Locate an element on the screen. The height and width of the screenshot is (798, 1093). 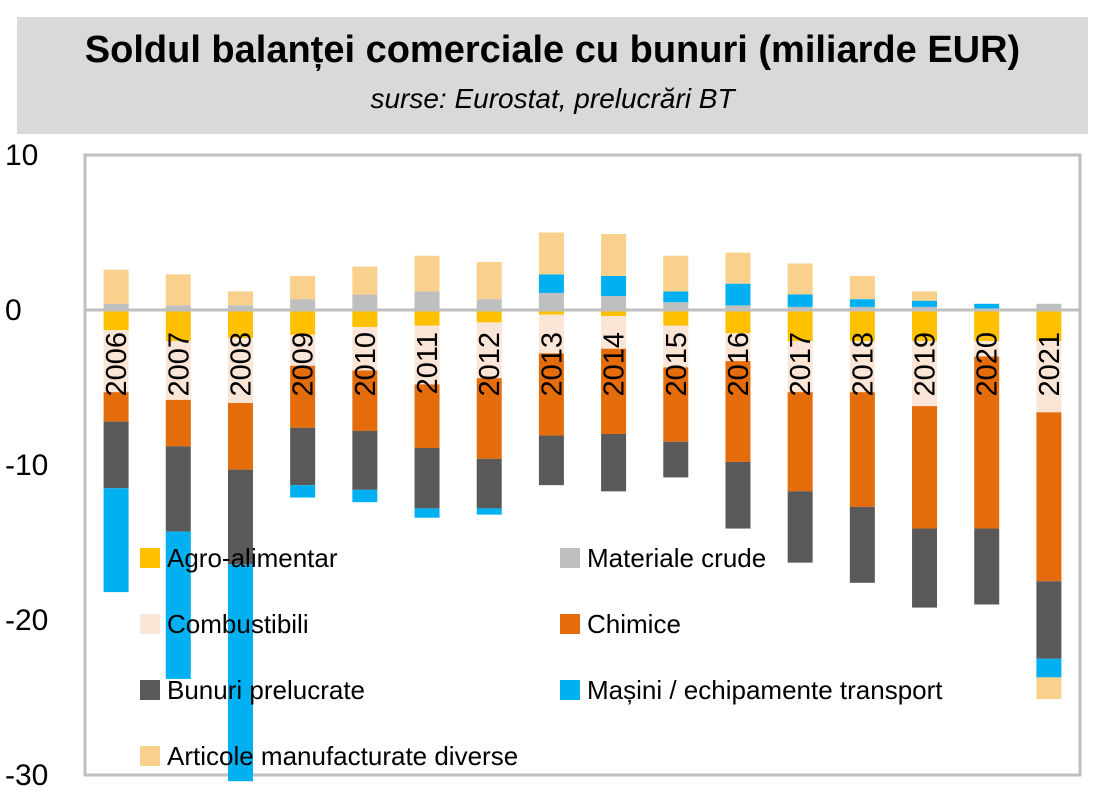
x-tick-label-2006: 2006 is located at coordinates (117, 364).